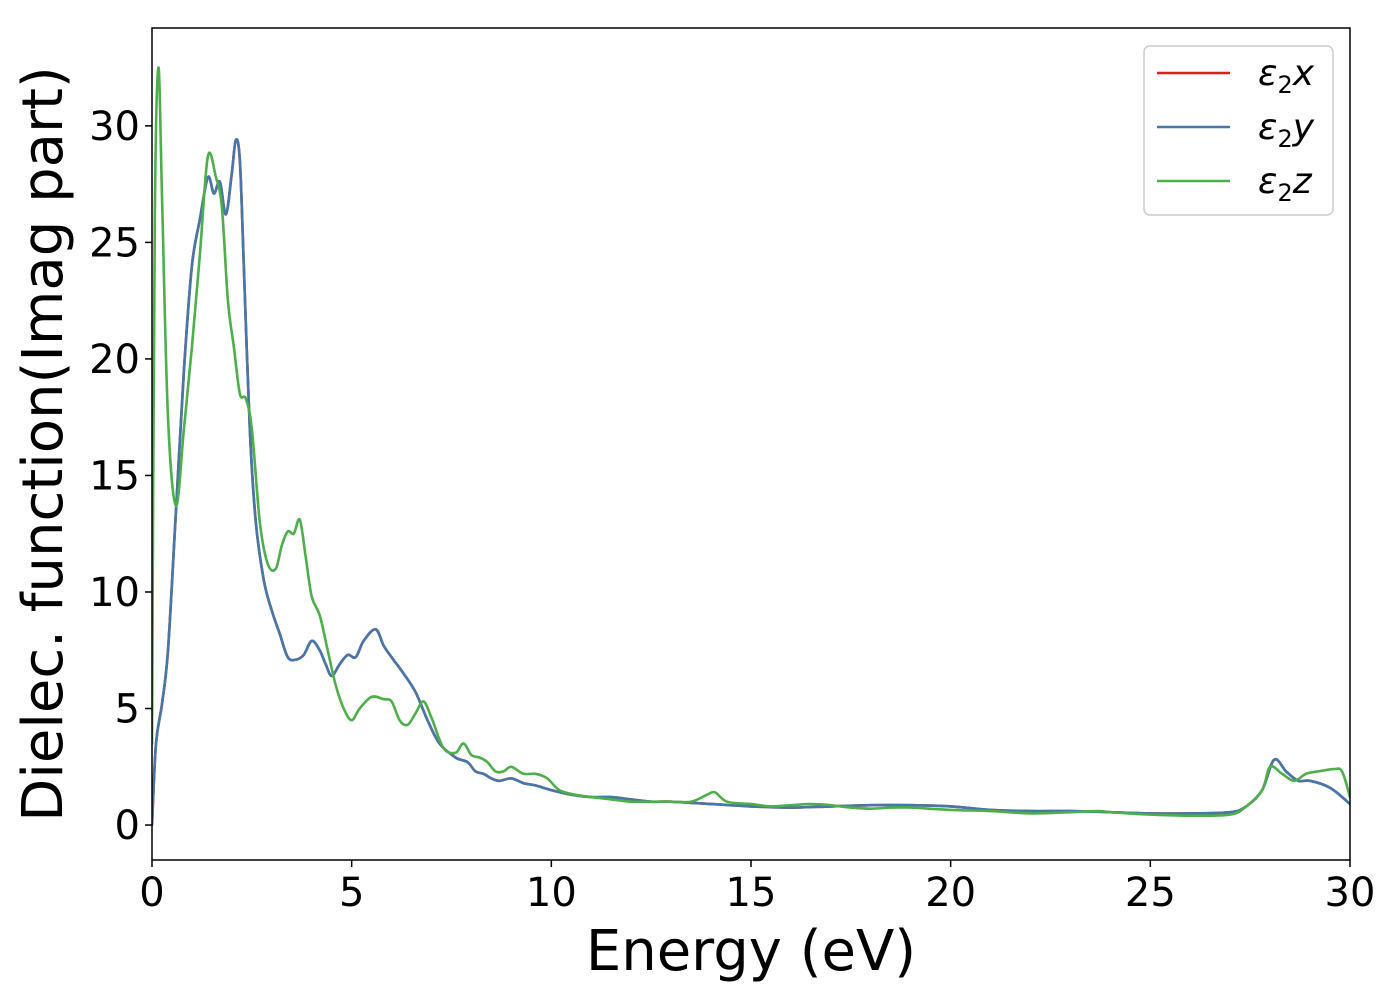  I want to click on x-axis-label: Energy (eV), so click(751, 951).